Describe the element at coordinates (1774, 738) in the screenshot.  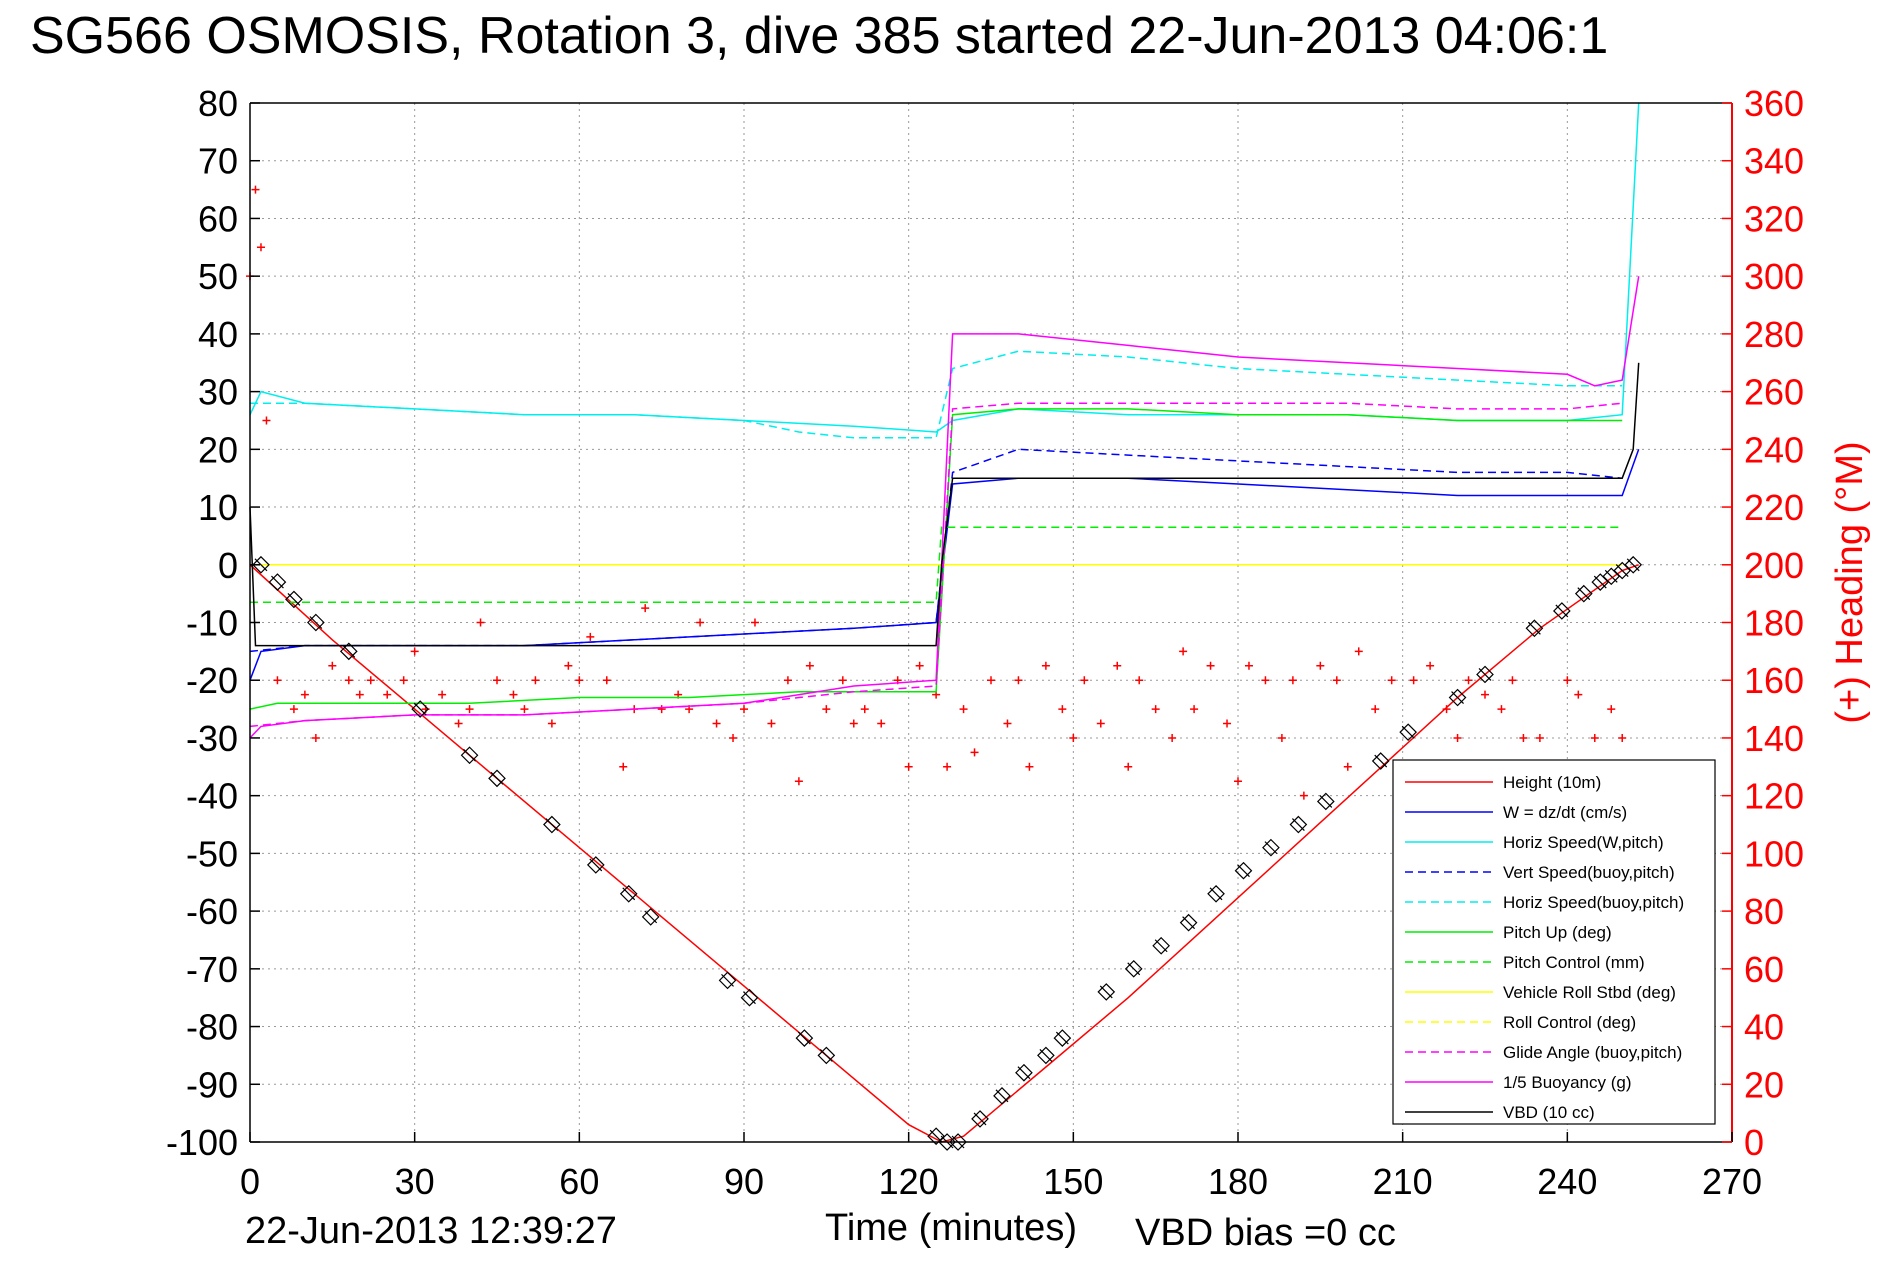
I see `y-right-tick-label: 140` at that location.